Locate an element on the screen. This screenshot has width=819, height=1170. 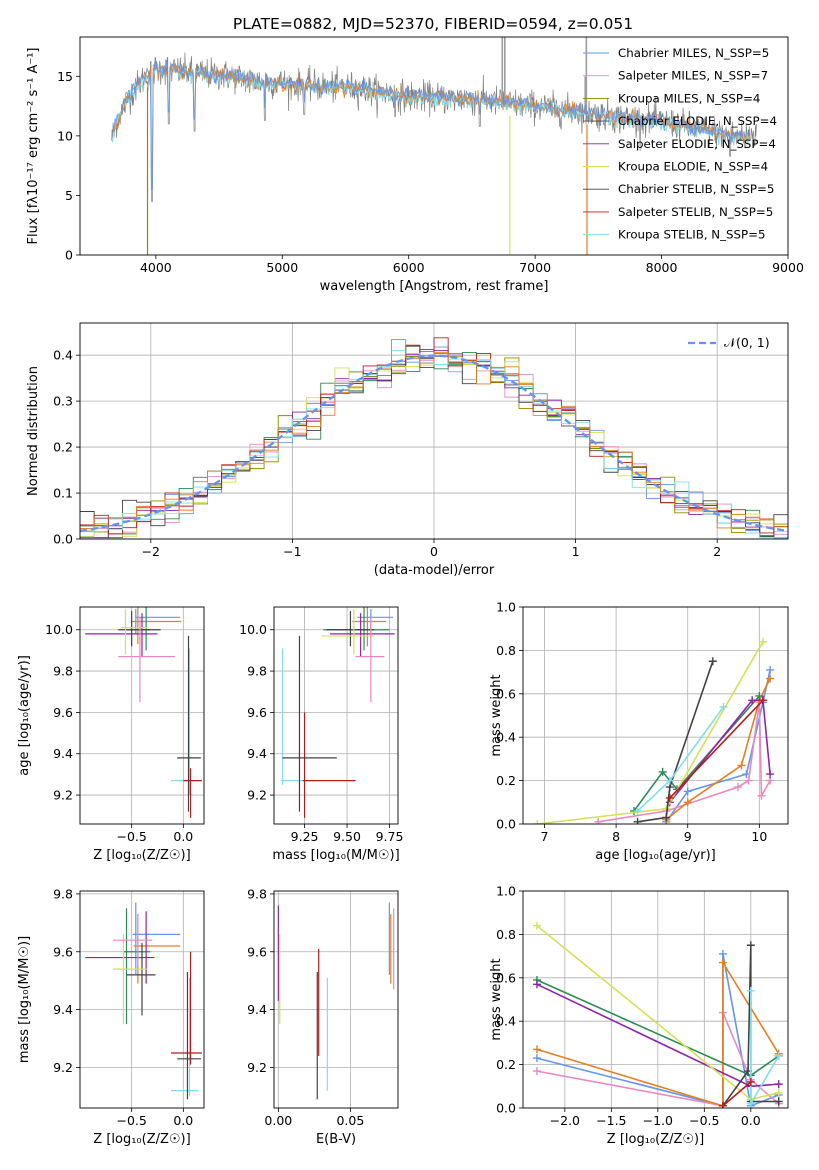
x-axis-label: wavelength [Angstrom, rest frame] is located at coordinates (434, 286).